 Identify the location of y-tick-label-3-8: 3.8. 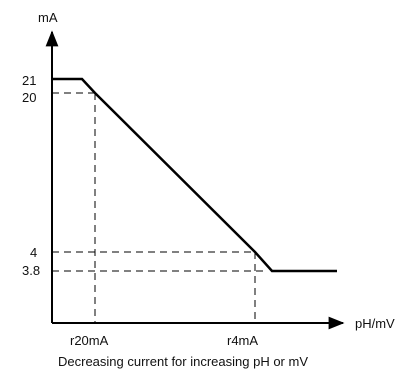
(31, 270).